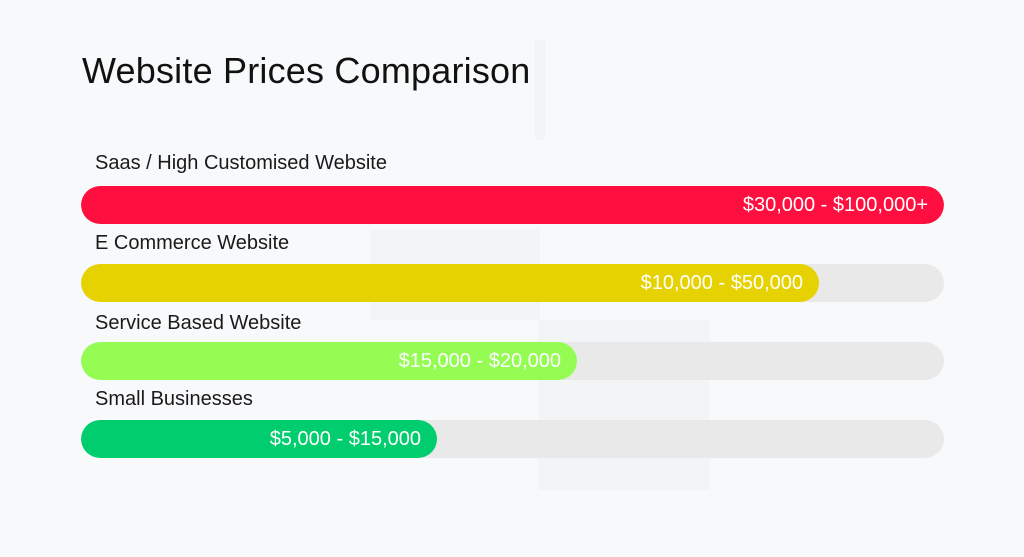 The height and width of the screenshot is (557, 1024). I want to click on bar-value-label: $10,000 - $50,000, so click(721, 283).